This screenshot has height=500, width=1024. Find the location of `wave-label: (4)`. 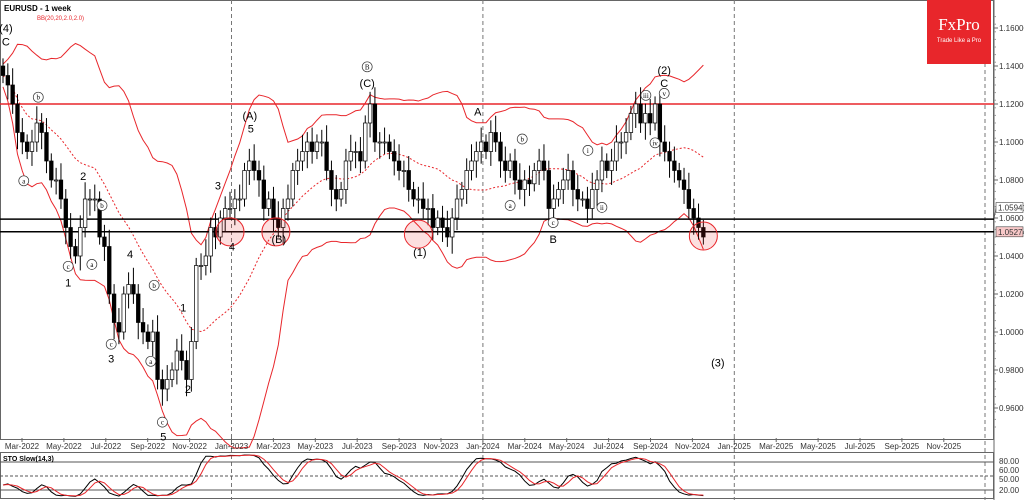

wave-label: (4) is located at coordinates (6, 29).